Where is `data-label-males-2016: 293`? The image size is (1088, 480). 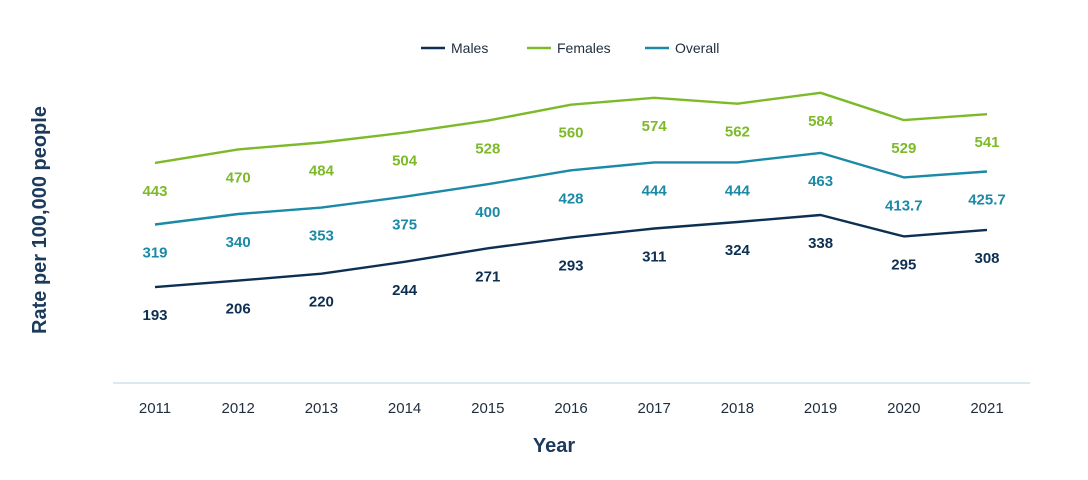 data-label-males-2016: 293 is located at coordinates (570, 265).